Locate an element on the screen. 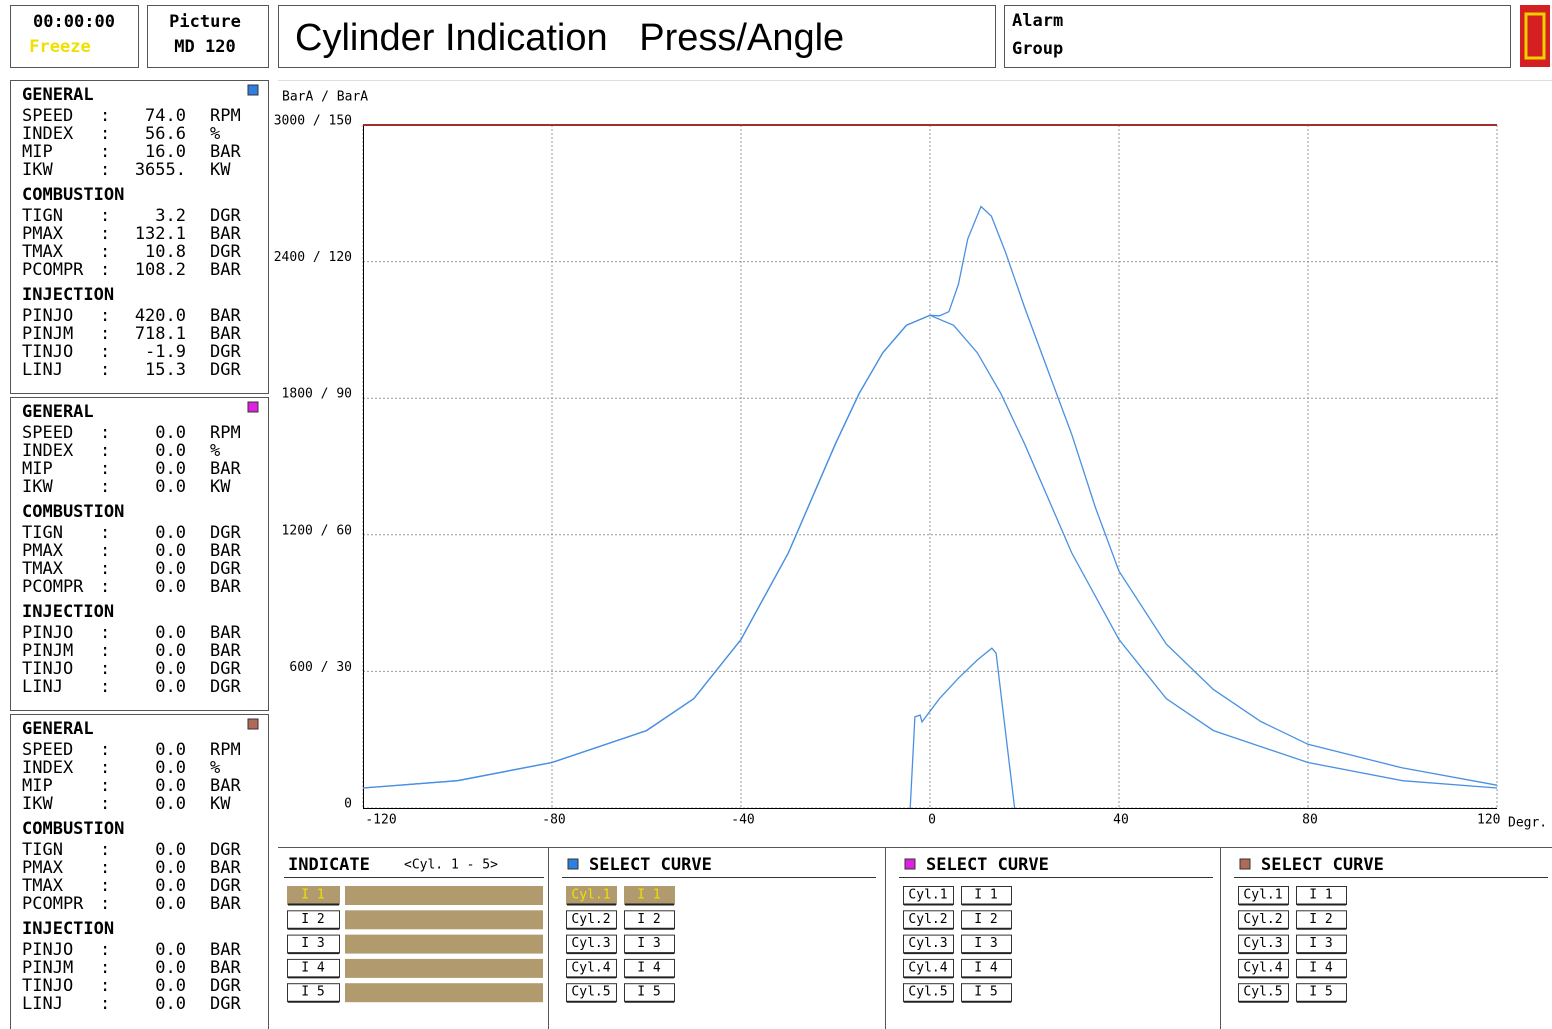  x-tick-label: -120 is located at coordinates (380, 820).